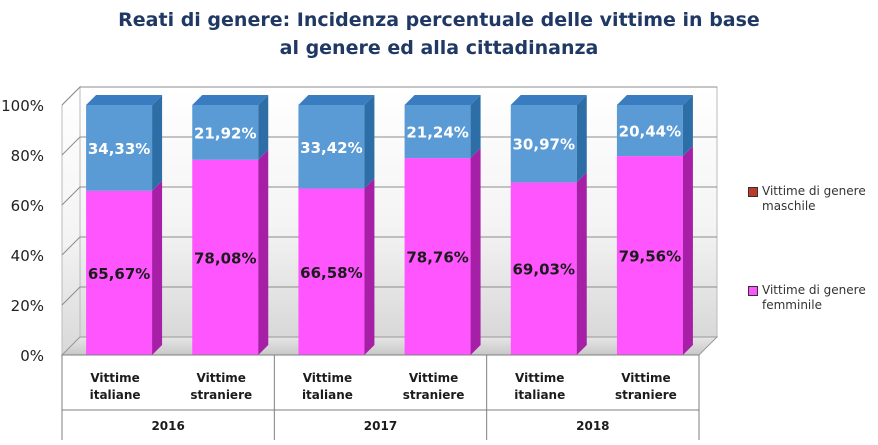 This screenshot has width=878, height=445. I want to click on legend-label-maschile: Vittime di genere maschile, so click(814, 198).